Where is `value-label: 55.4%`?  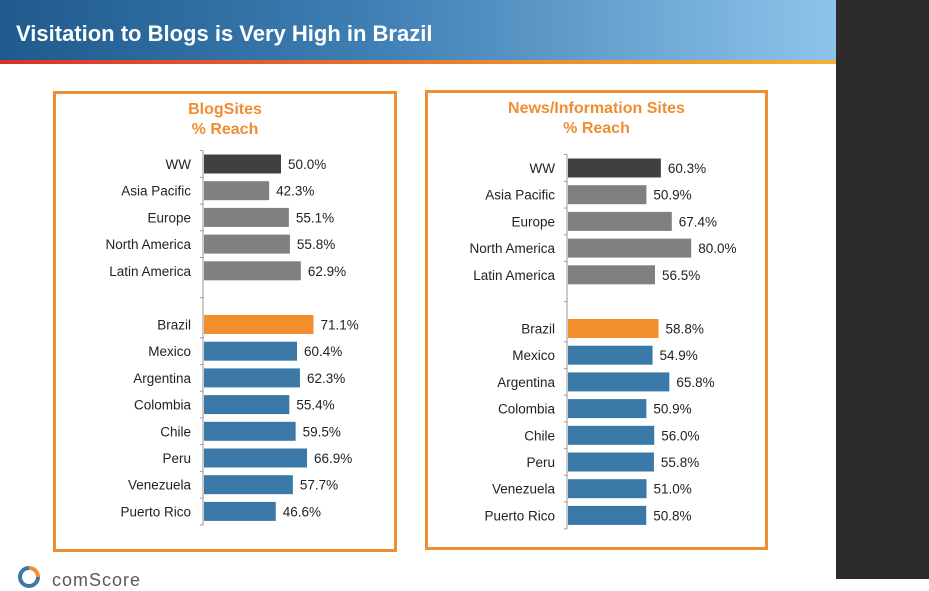
value-label: 55.4% is located at coordinates (315, 405).